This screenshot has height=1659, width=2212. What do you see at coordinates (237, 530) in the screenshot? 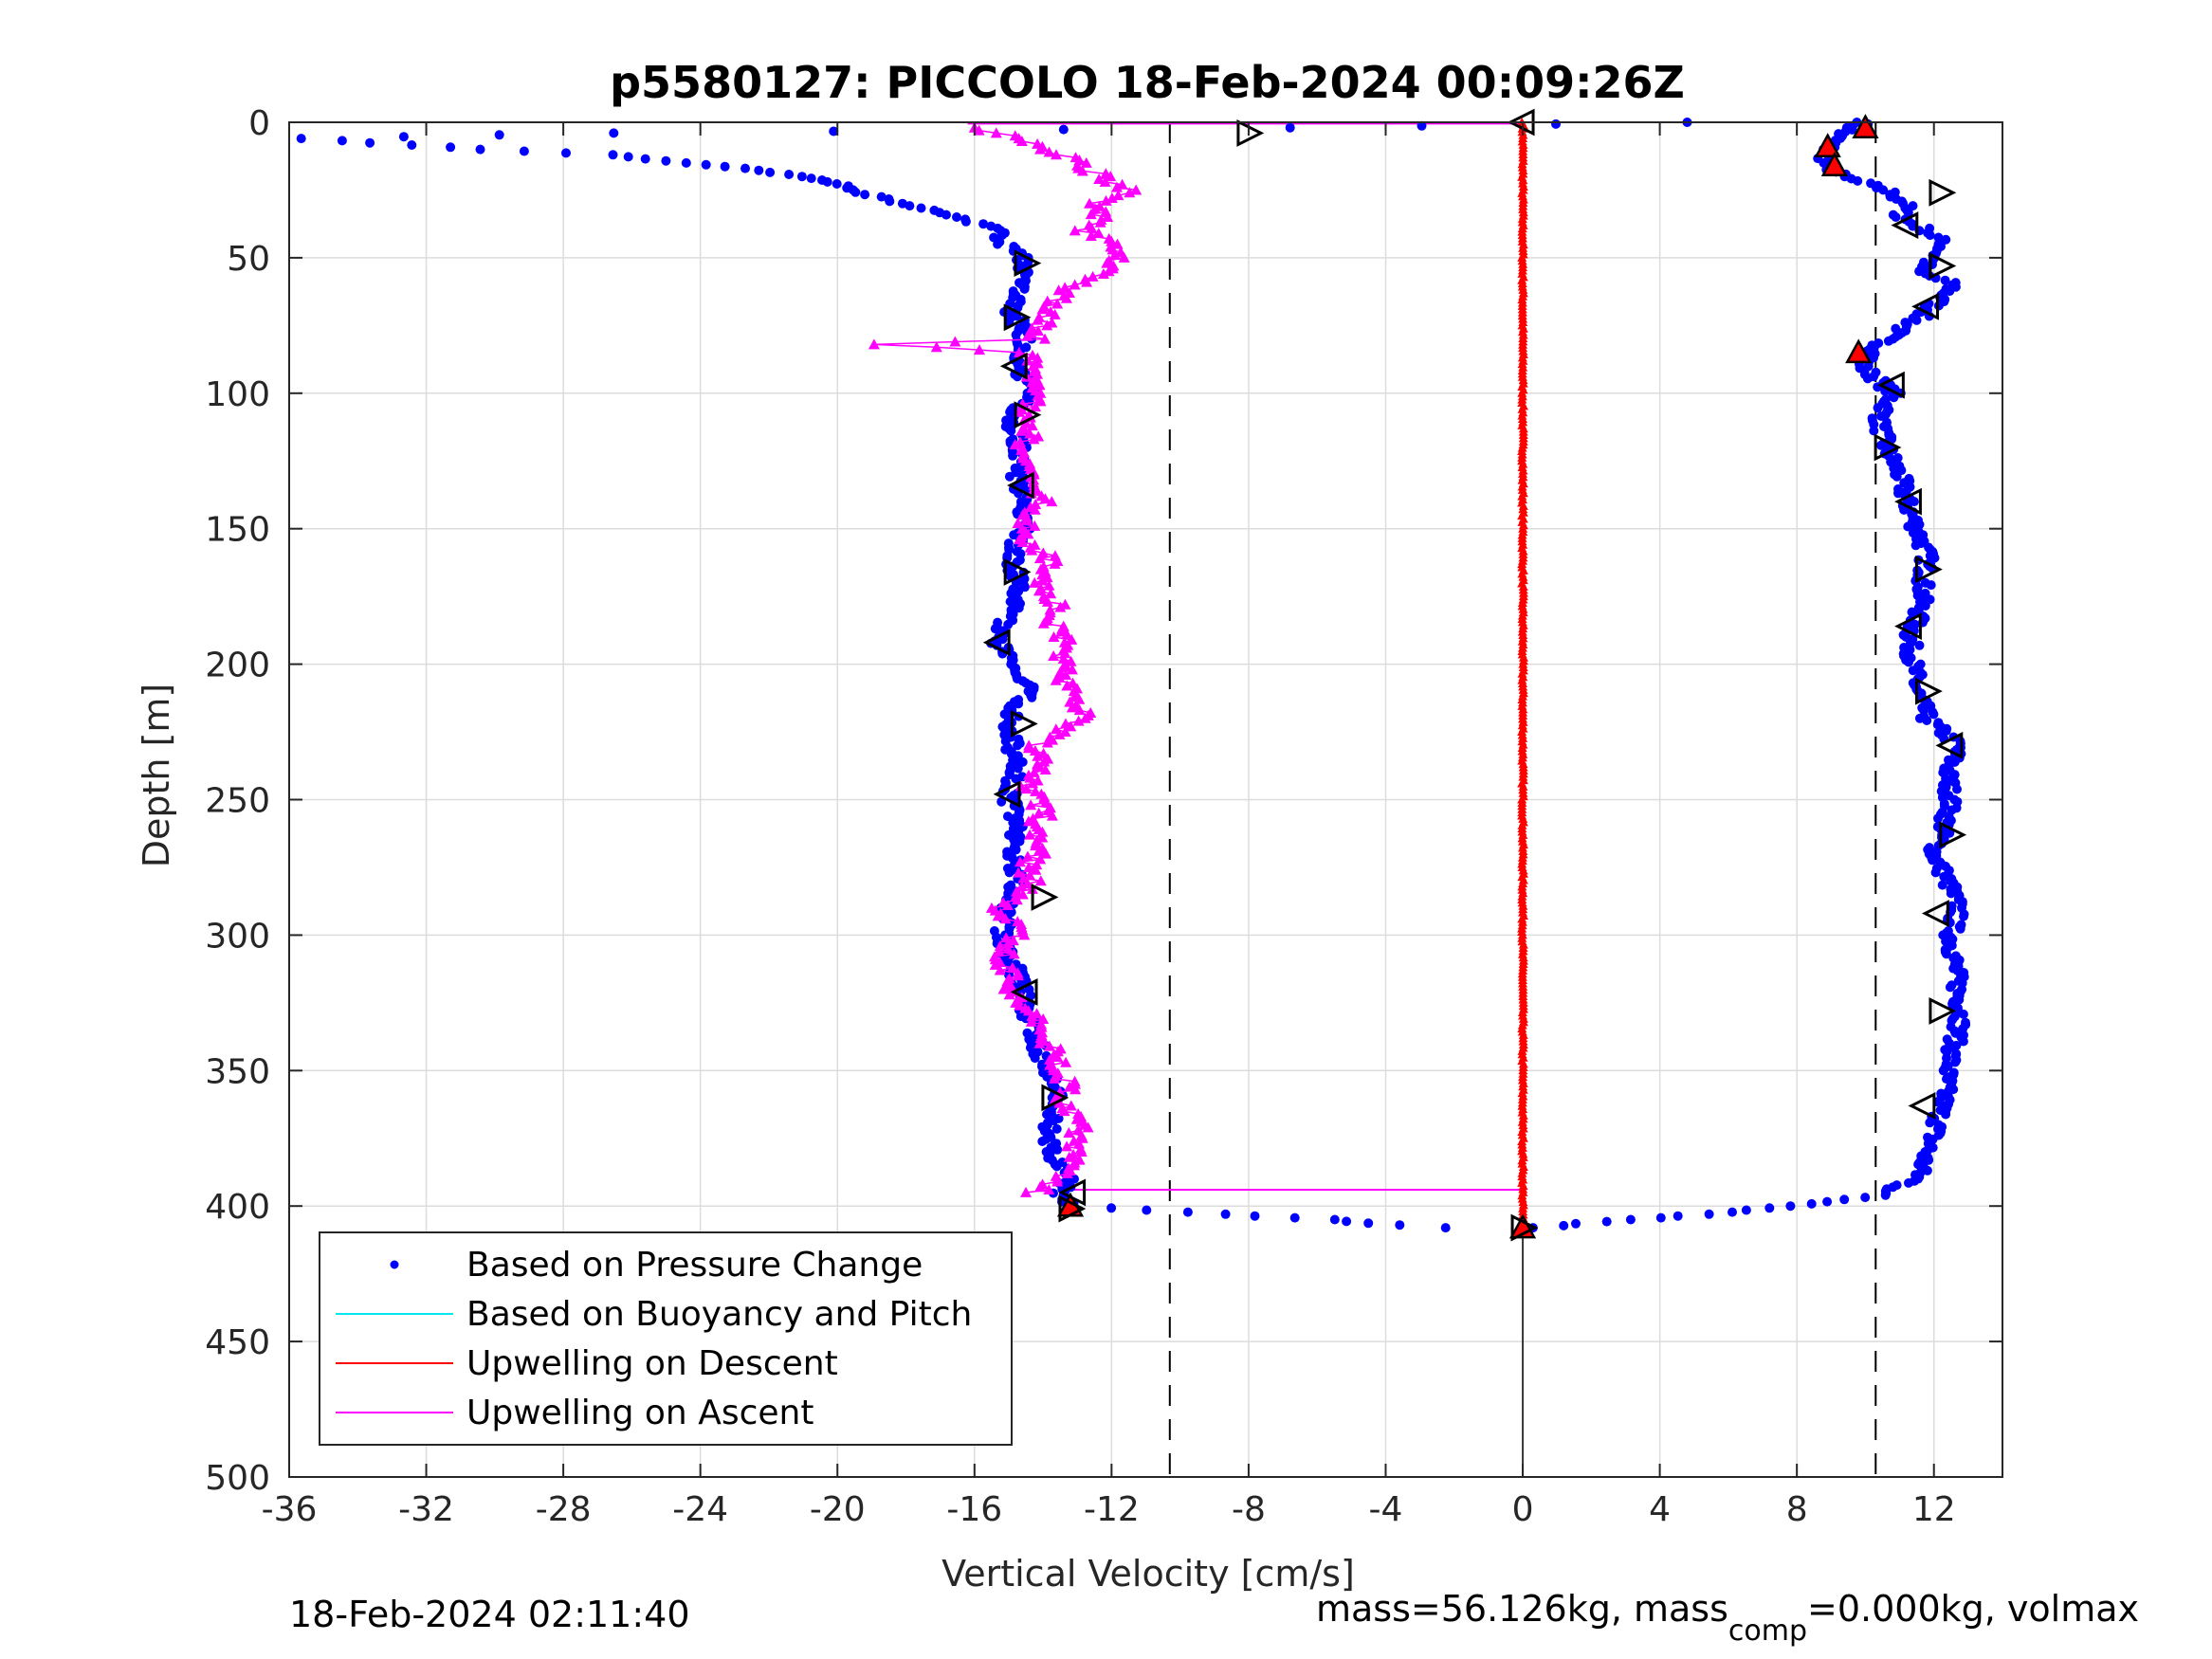
I see `y-tick-label: 150` at bounding box center [237, 530].